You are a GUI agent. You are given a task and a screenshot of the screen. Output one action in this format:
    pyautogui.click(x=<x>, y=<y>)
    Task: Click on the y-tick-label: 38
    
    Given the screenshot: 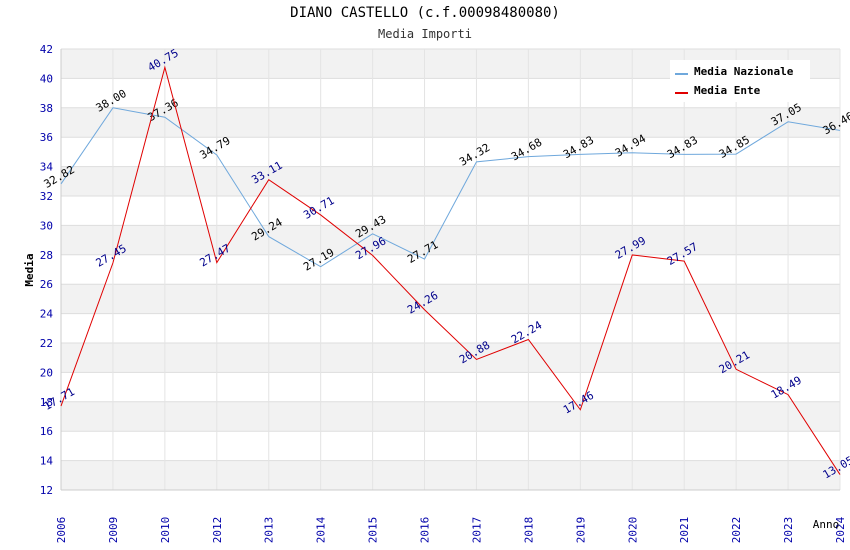 What is the action you would take?
    pyautogui.click(x=46, y=108)
    